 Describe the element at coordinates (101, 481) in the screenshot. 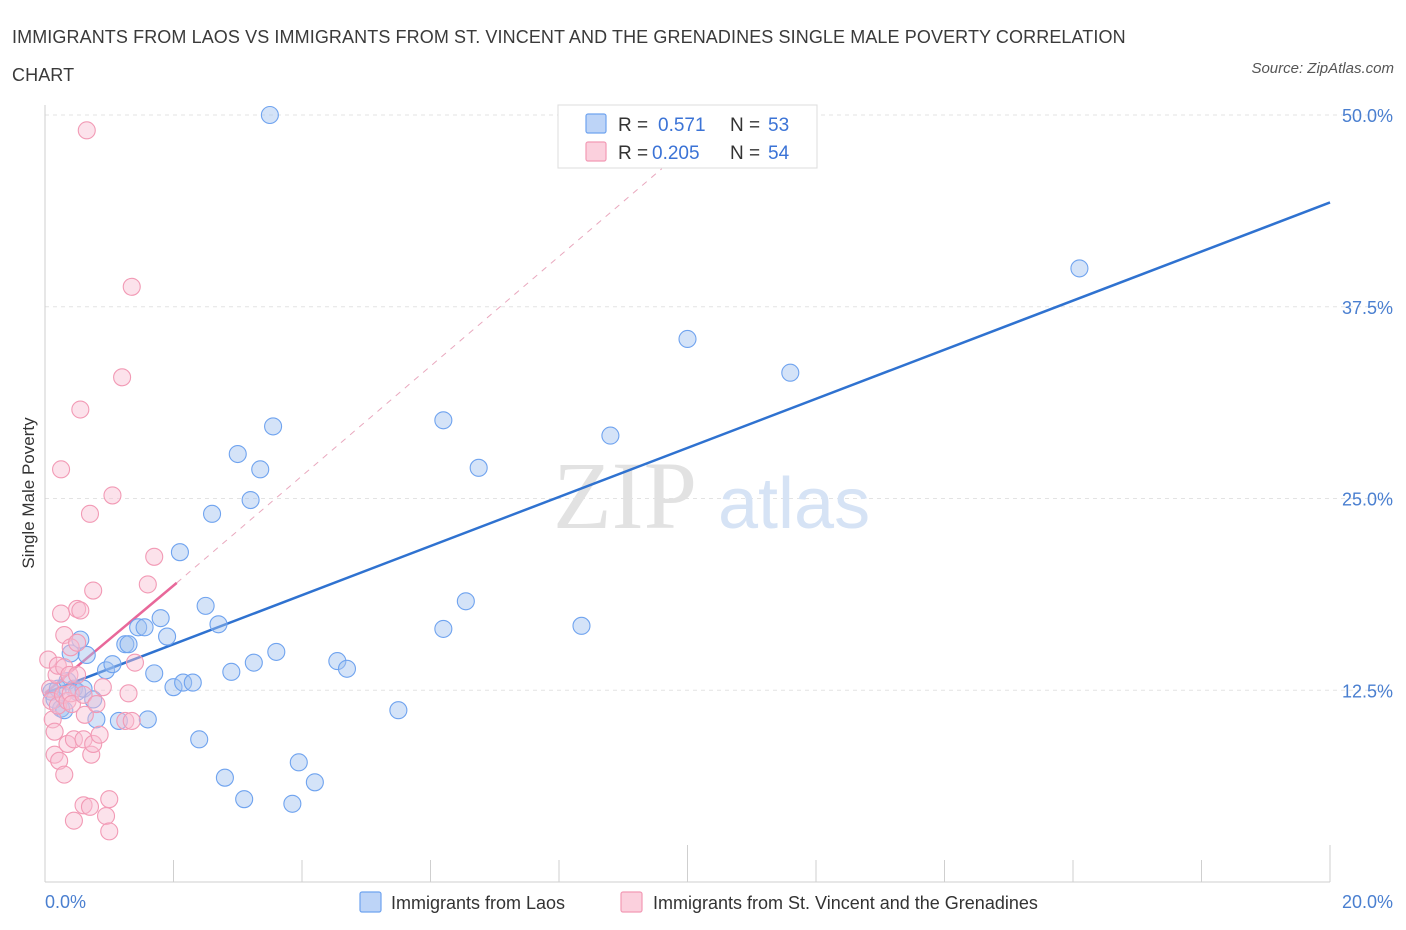

I see `series-svg-points` at that location.